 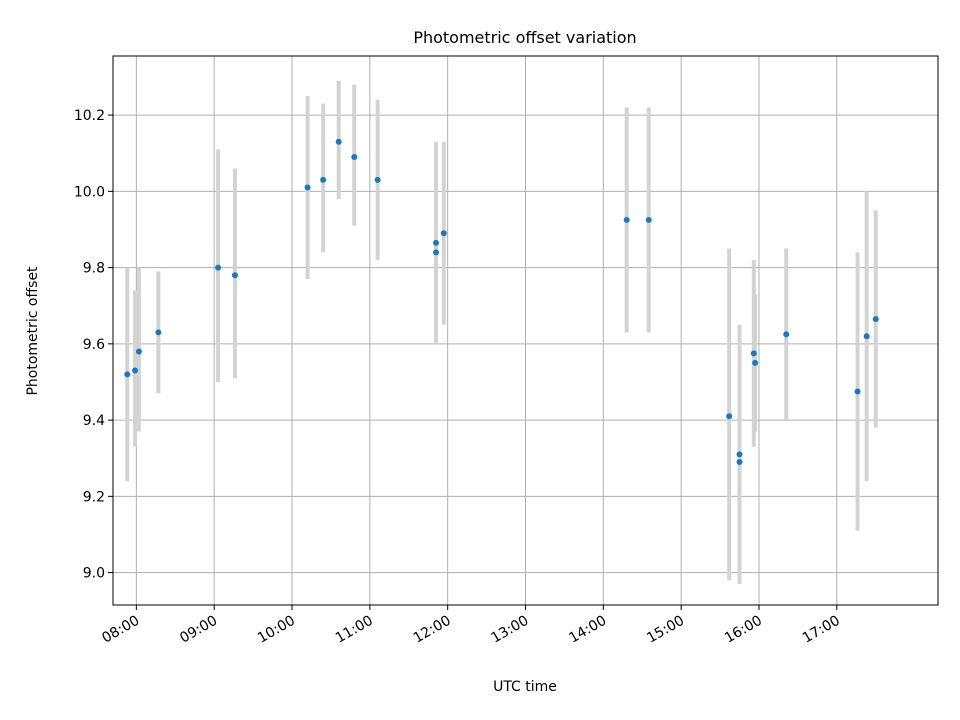 I want to click on y-axis-label: Photometric offset, so click(x=33, y=331).